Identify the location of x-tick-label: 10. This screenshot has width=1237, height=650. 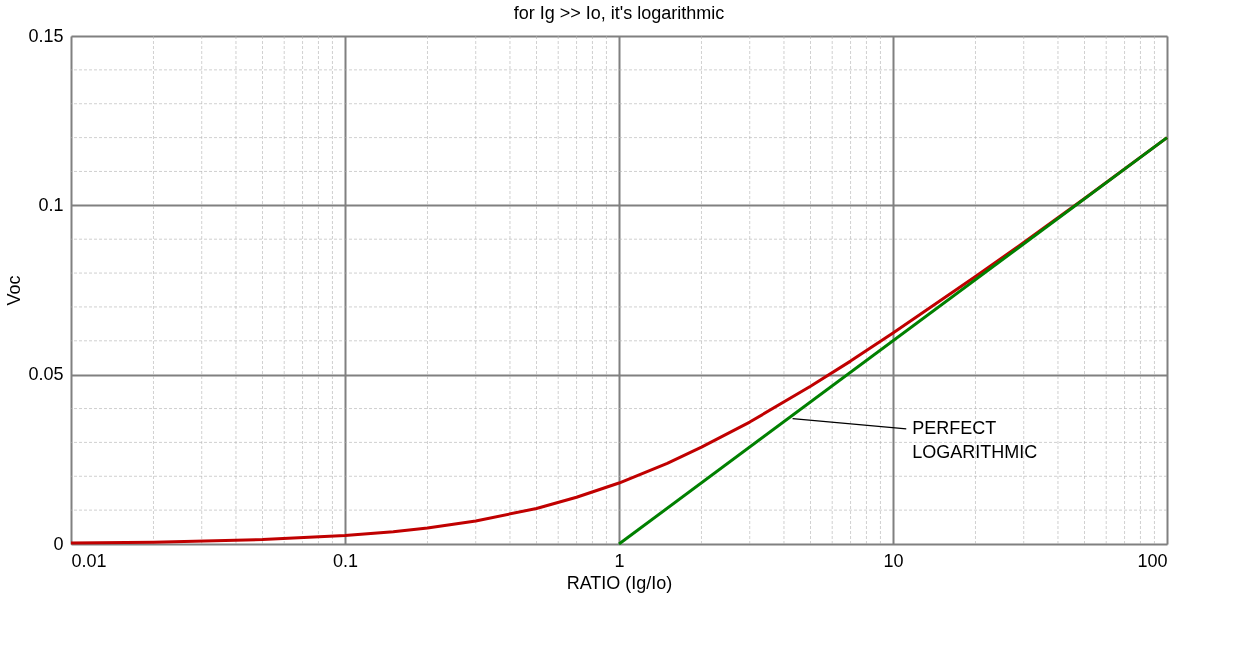
(893, 560).